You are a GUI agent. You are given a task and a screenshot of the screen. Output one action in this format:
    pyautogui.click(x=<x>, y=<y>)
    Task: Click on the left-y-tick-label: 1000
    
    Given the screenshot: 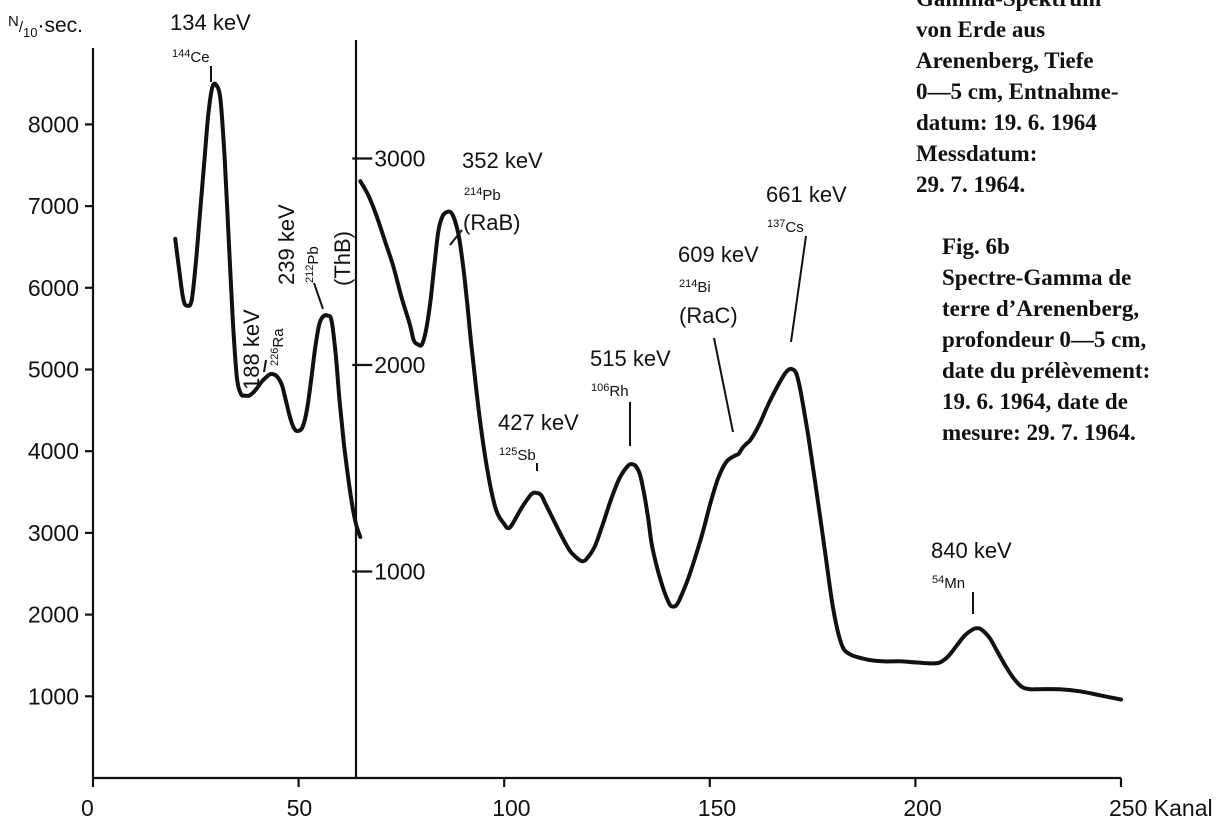 What is the action you would take?
    pyautogui.click(x=53, y=696)
    